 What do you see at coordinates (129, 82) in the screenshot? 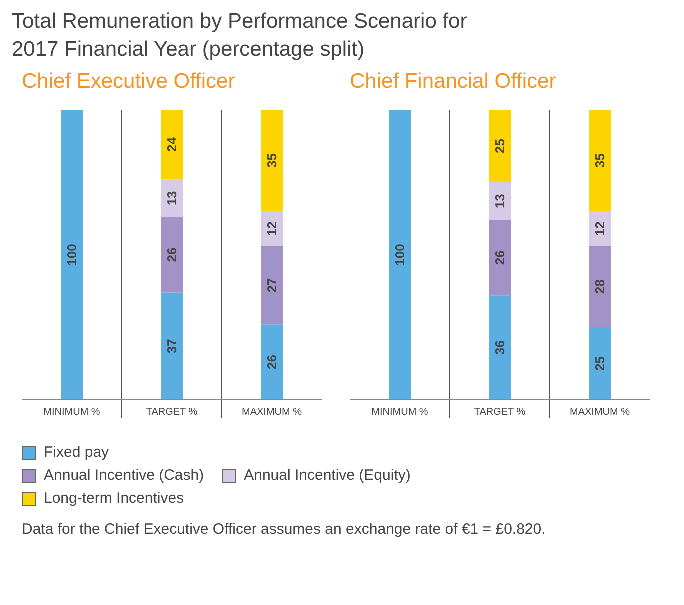
I see `chart-subtitle: Chief Executive Officer` at bounding box center [129, 82].